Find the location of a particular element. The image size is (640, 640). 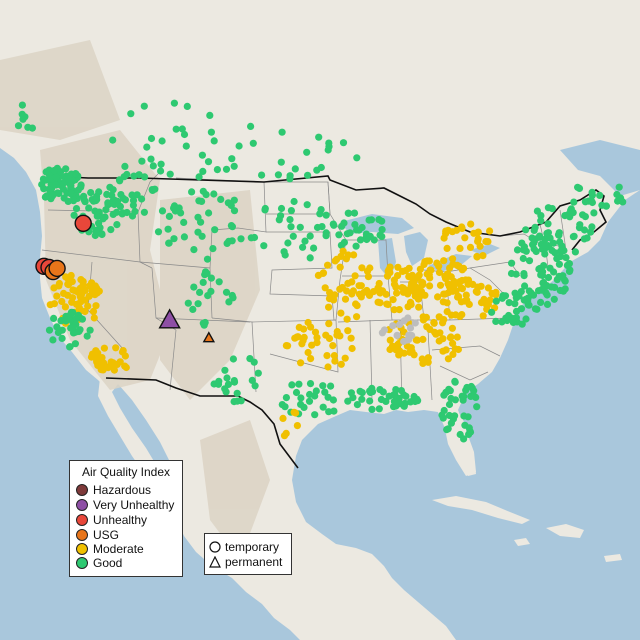

legend-label: Very Unhealthy is located at coordinates (134, 505).